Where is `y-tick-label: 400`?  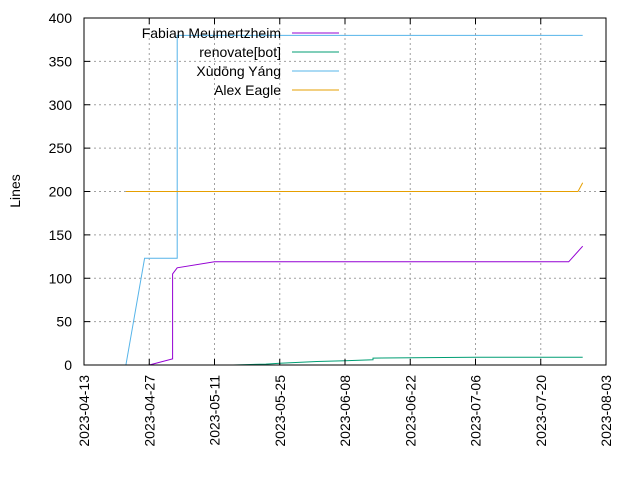 y-tick-label: 400 is located at coordinates (61, 18).